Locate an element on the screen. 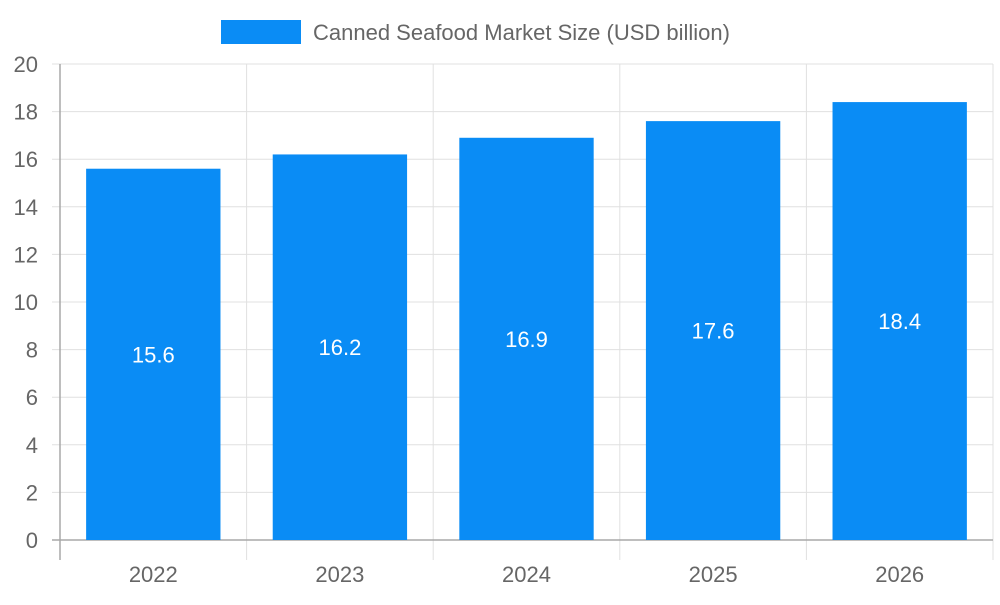  y-tick-label: 0 is located at coordinates (32, 540).